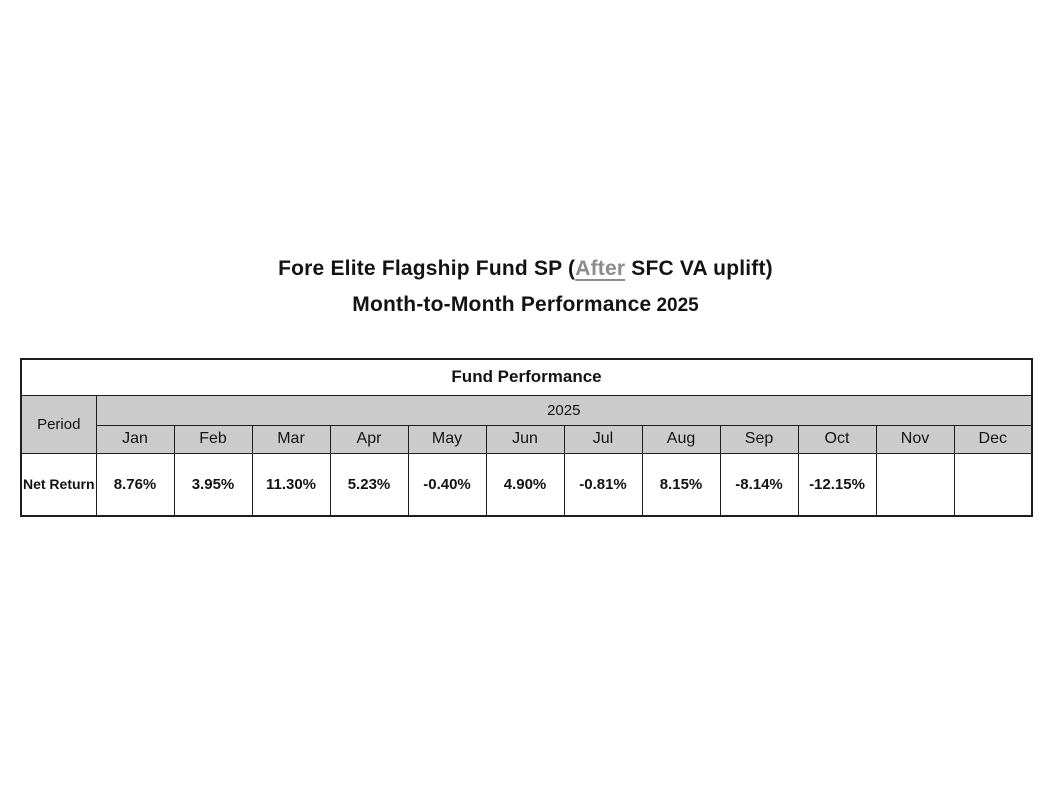 This screenshot has width=1051, height=787. I want to click on net-return-feb: 3.95%, so click(213, 484).